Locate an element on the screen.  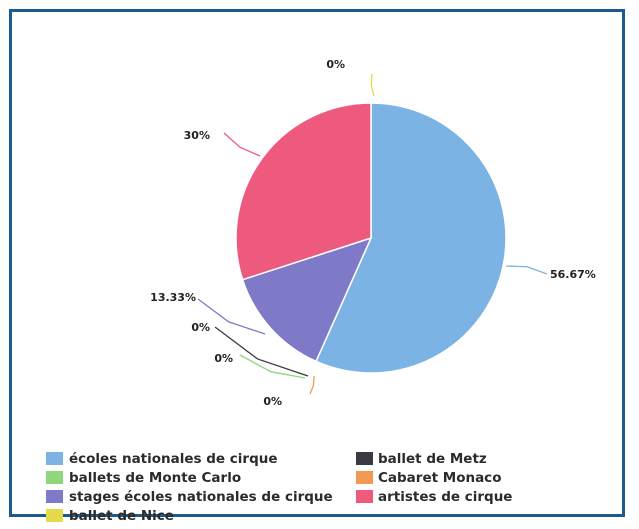
pie-label-ecoles-nationales-de-cirque: 56.67% is located at coordinates (573, 274).